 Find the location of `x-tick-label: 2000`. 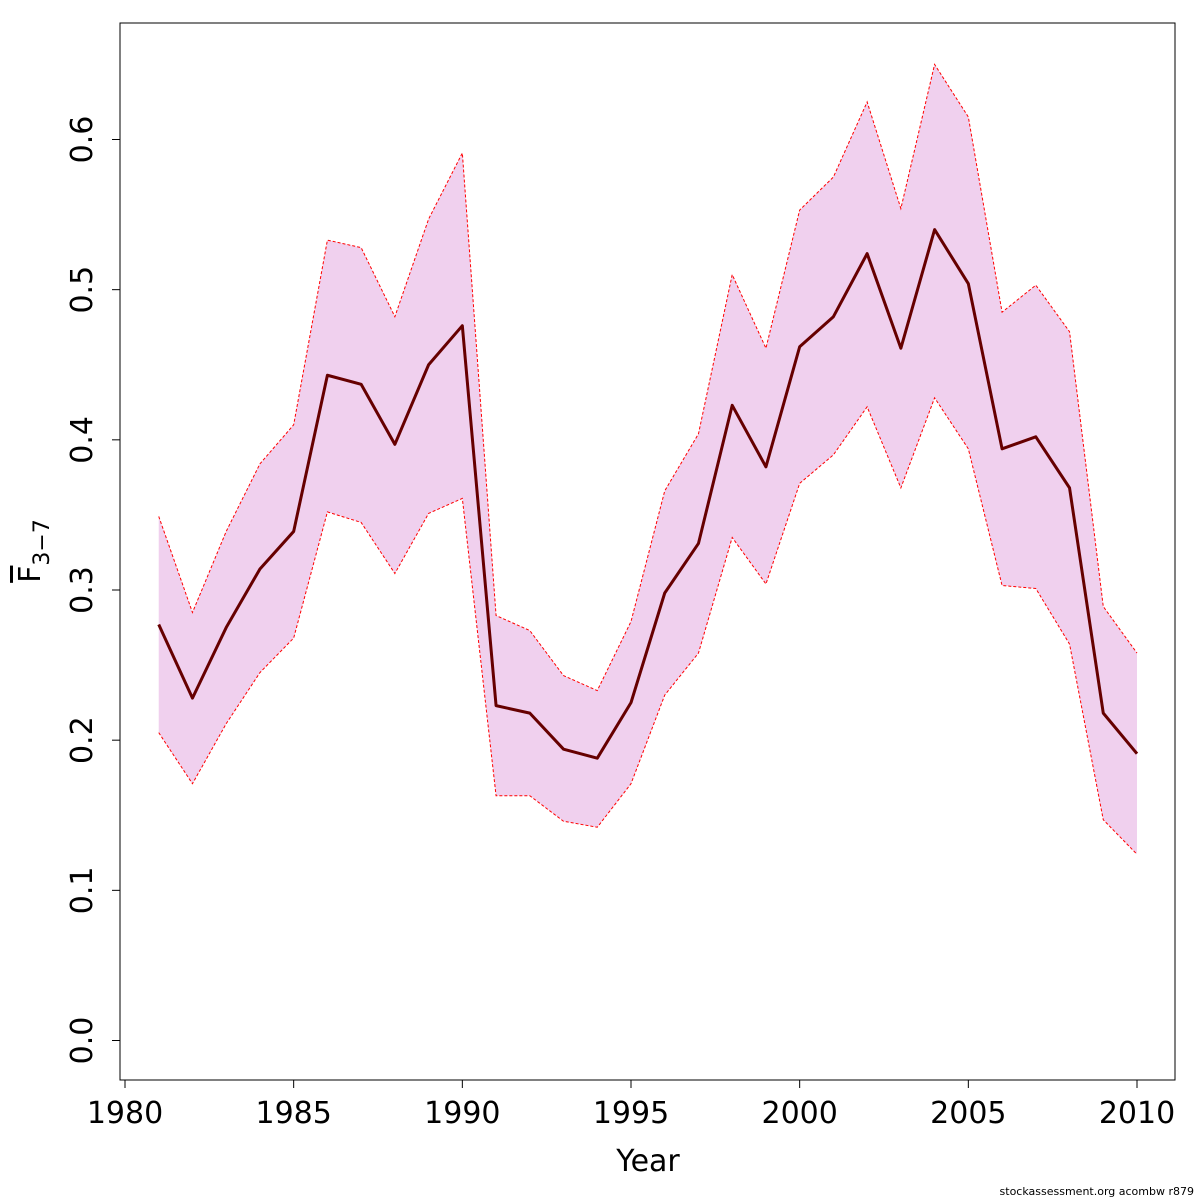

x-tick-label: 2000 is located at coordinates (799, 1113).